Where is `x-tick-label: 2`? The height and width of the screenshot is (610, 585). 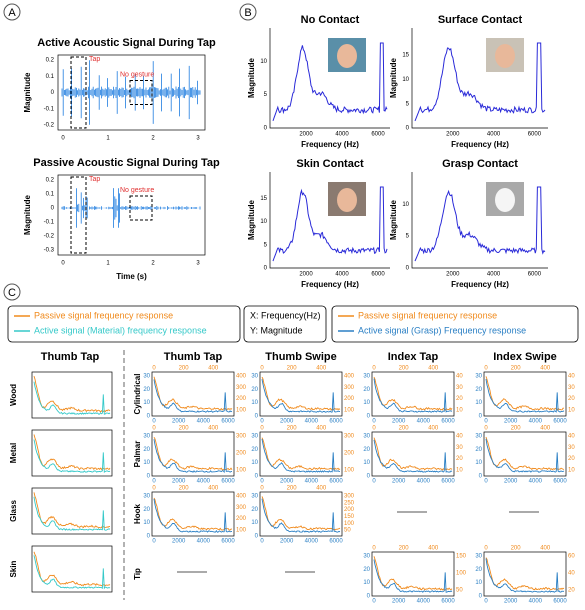
x-tick-label: 2 is located at coordinates (153, 139).